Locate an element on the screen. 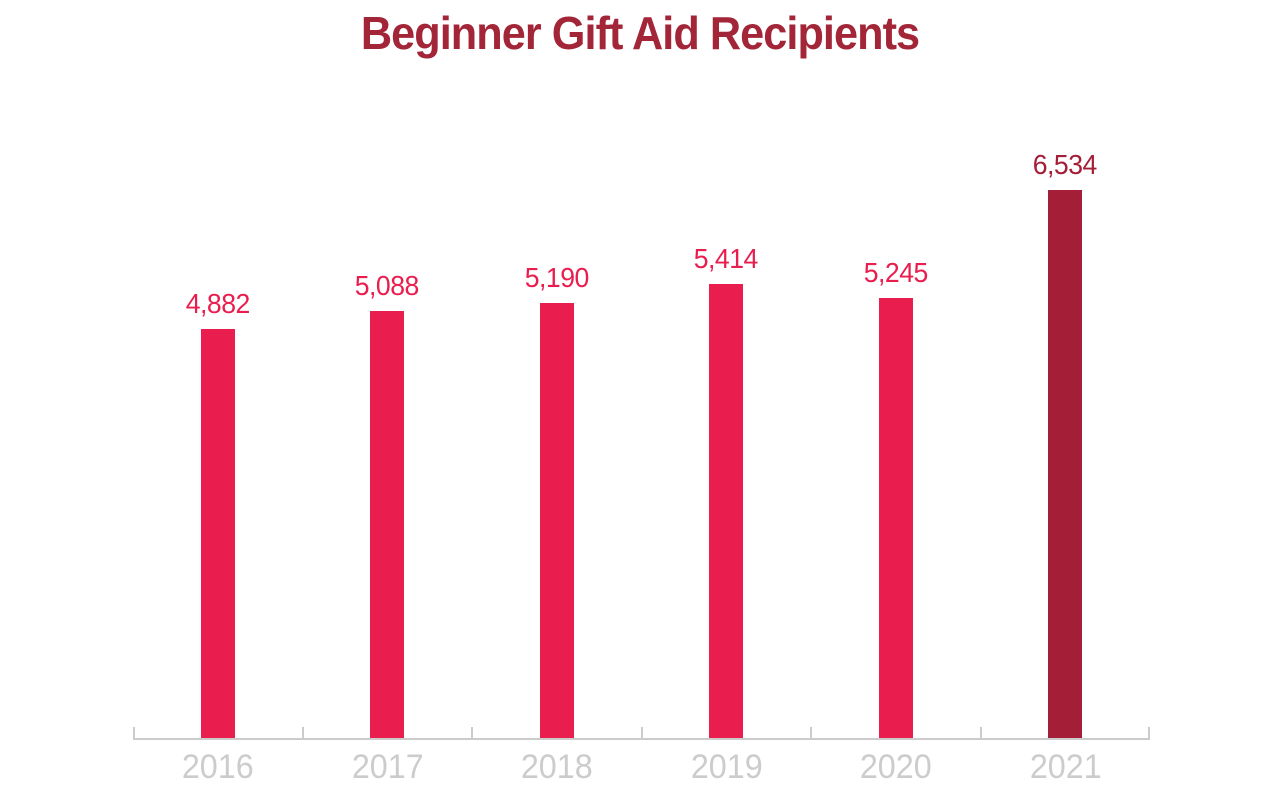  x-tick-label-2020: 2020 is located at coordinates (895, 767).